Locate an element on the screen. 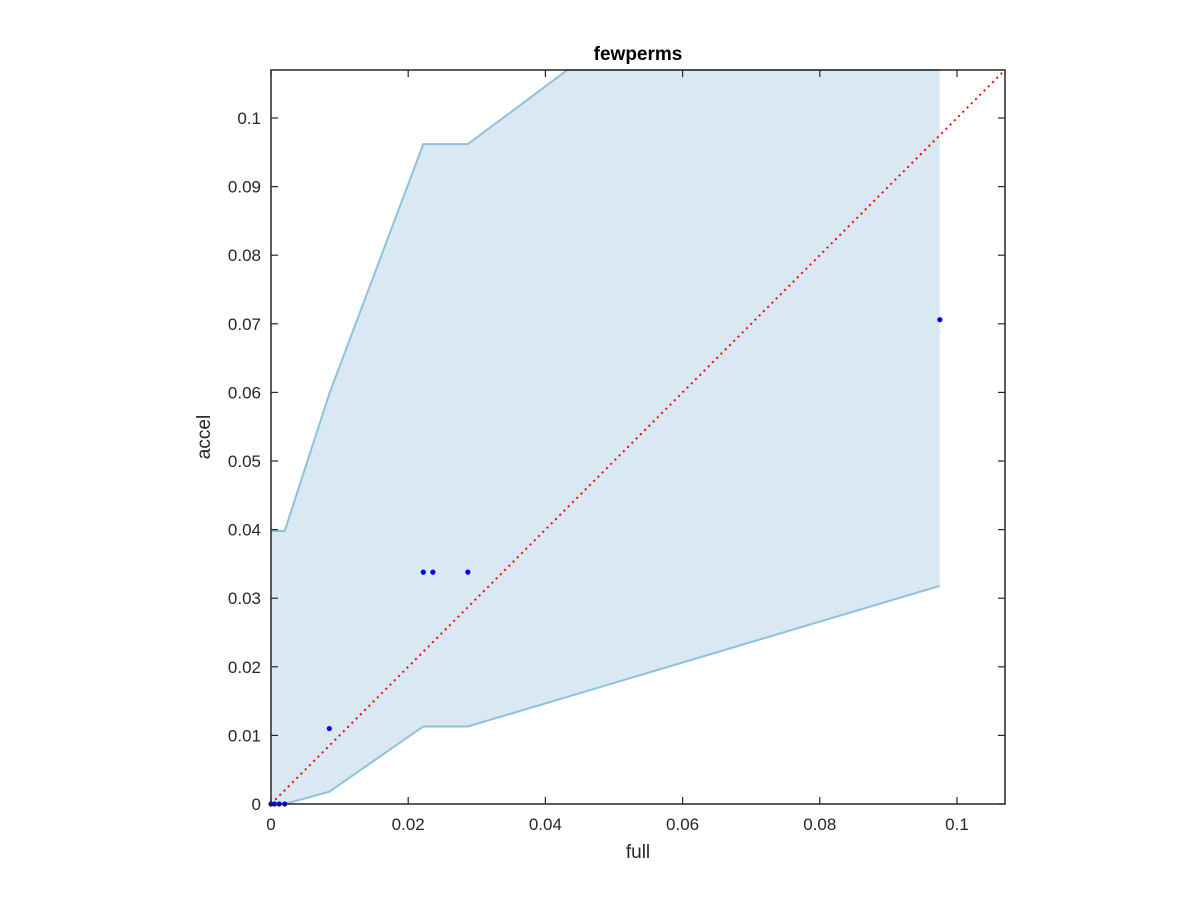 This screenshot has height=900, width=1200. y-axis-label: accel is located at coordinates (204, 437).